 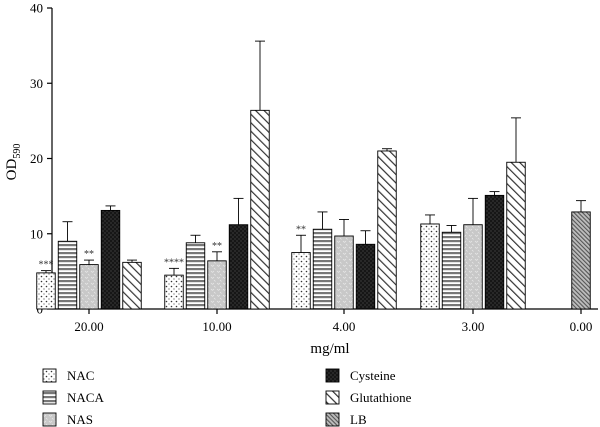 What do you see at coordinates (329, 349) in the screenshot?
I see `x-axis-label: mg/ml` at bounding box center [329, 349].